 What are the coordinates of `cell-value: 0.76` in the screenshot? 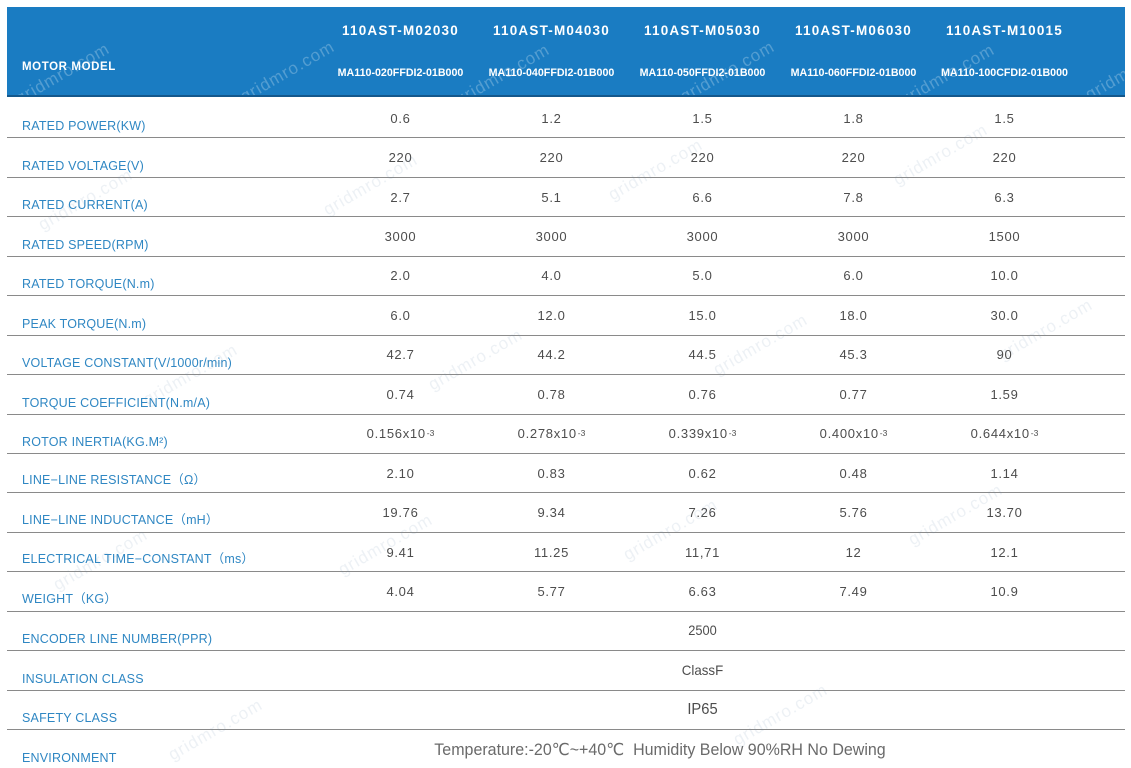 It's located at (702, 394).